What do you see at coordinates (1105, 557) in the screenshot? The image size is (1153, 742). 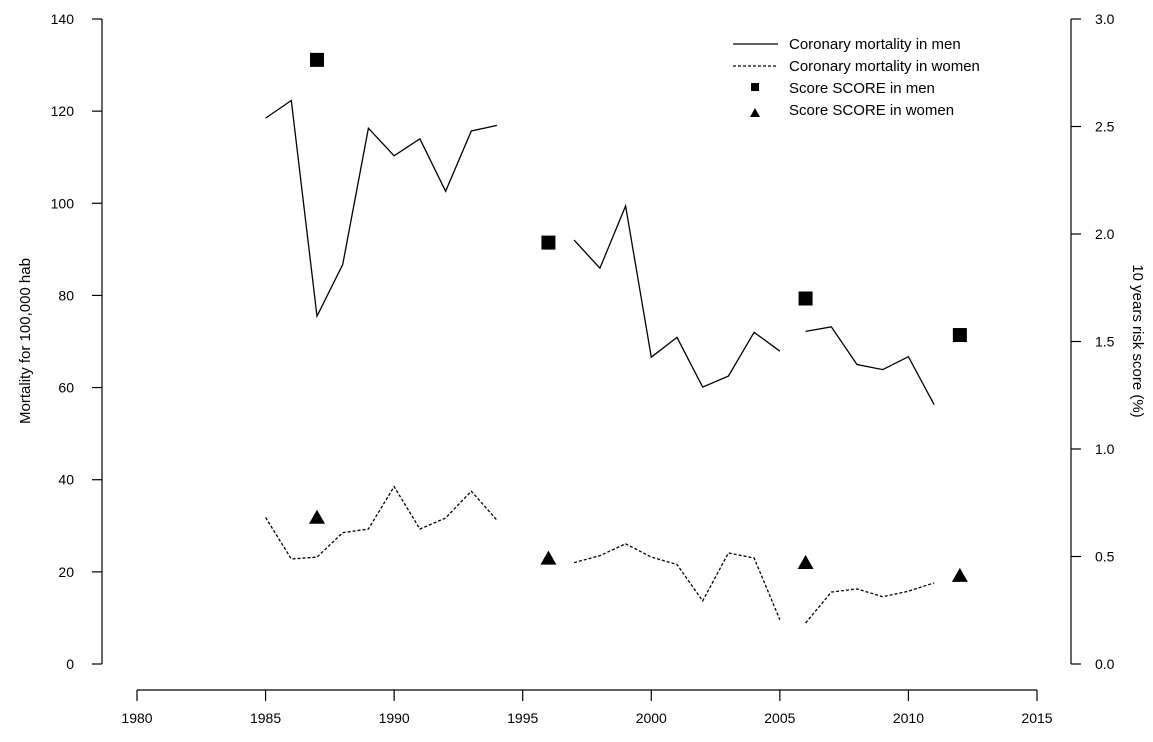 I see `right-tick-label: 0.5` at bounding box center [1105, 557].